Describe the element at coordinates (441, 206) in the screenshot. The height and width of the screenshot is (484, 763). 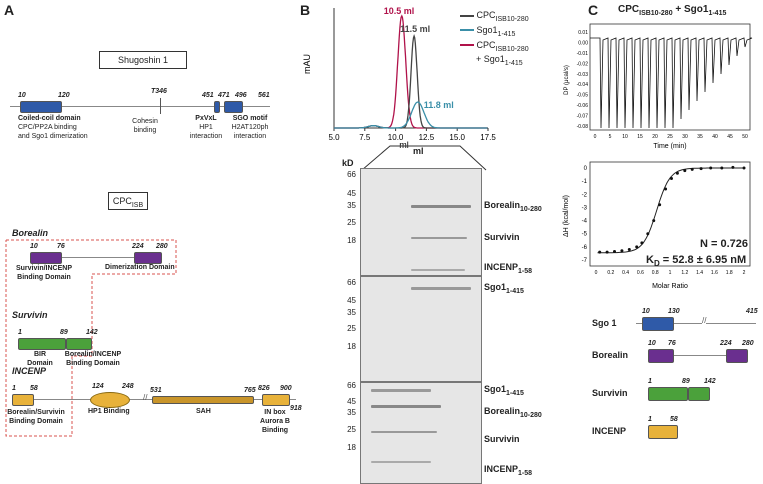
I see `gel1-band-borealin` at that location.